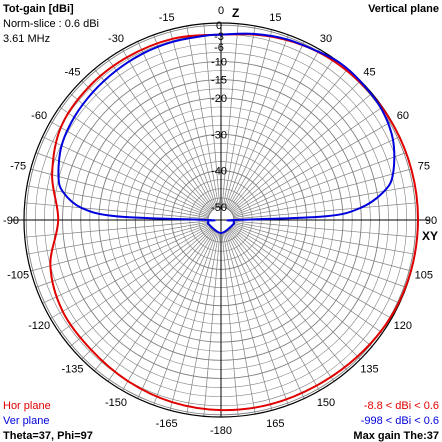  Describe the element at coordinates (72, 369) in the screenshot. I see `angle-tick-label: -135` at that location.